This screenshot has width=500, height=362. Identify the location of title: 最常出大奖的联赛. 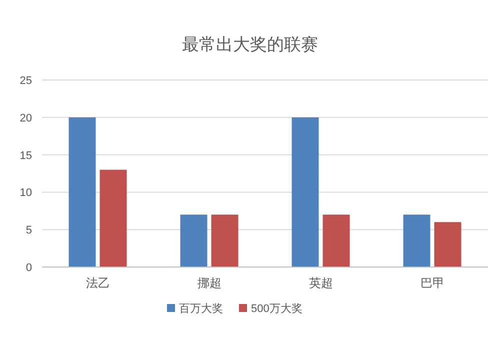
(250, 44).